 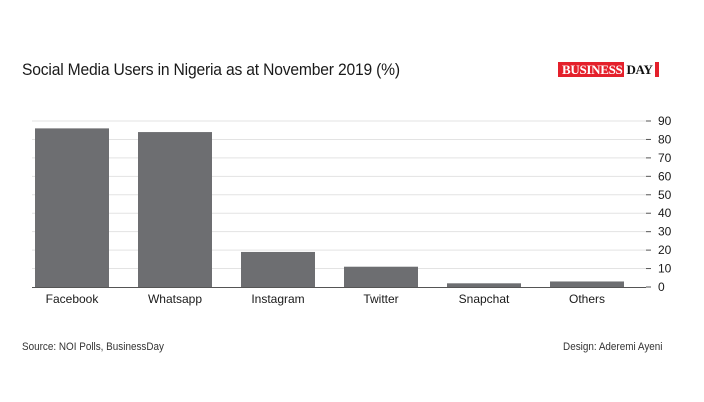 I want to click on y-tick-label: 90, so click(x=665, y=121).